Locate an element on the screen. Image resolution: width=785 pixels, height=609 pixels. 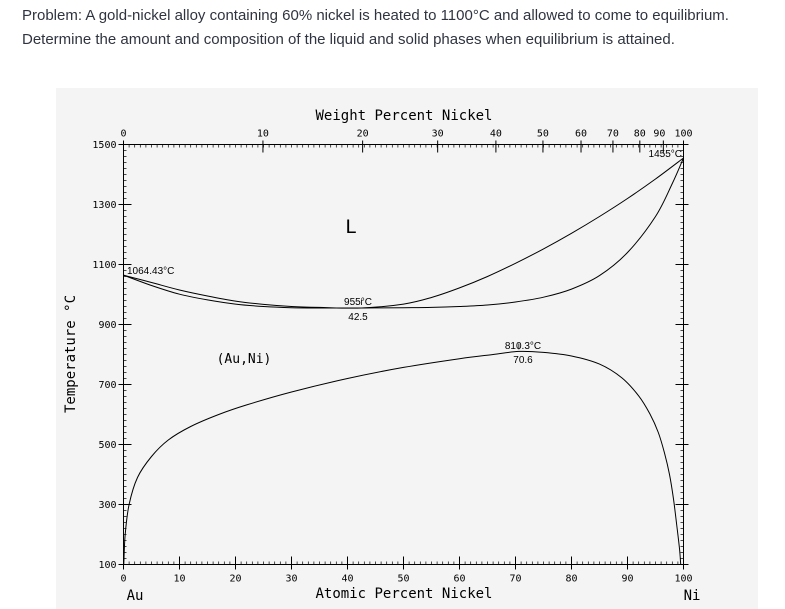
minimum-temperature-label: 955°C is located at coordinates (358, 302).